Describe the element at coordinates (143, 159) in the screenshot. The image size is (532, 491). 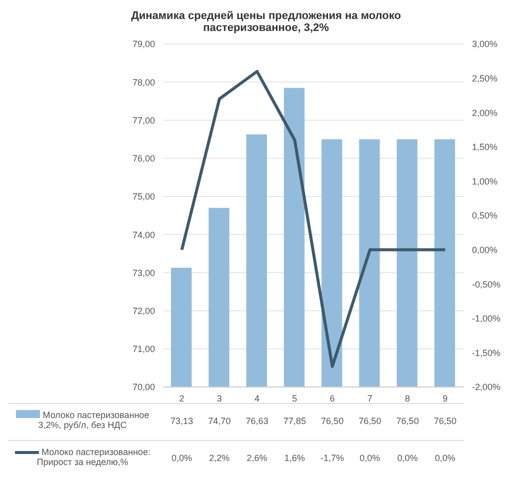
I see `y-tick-label: 76,00` at that location.